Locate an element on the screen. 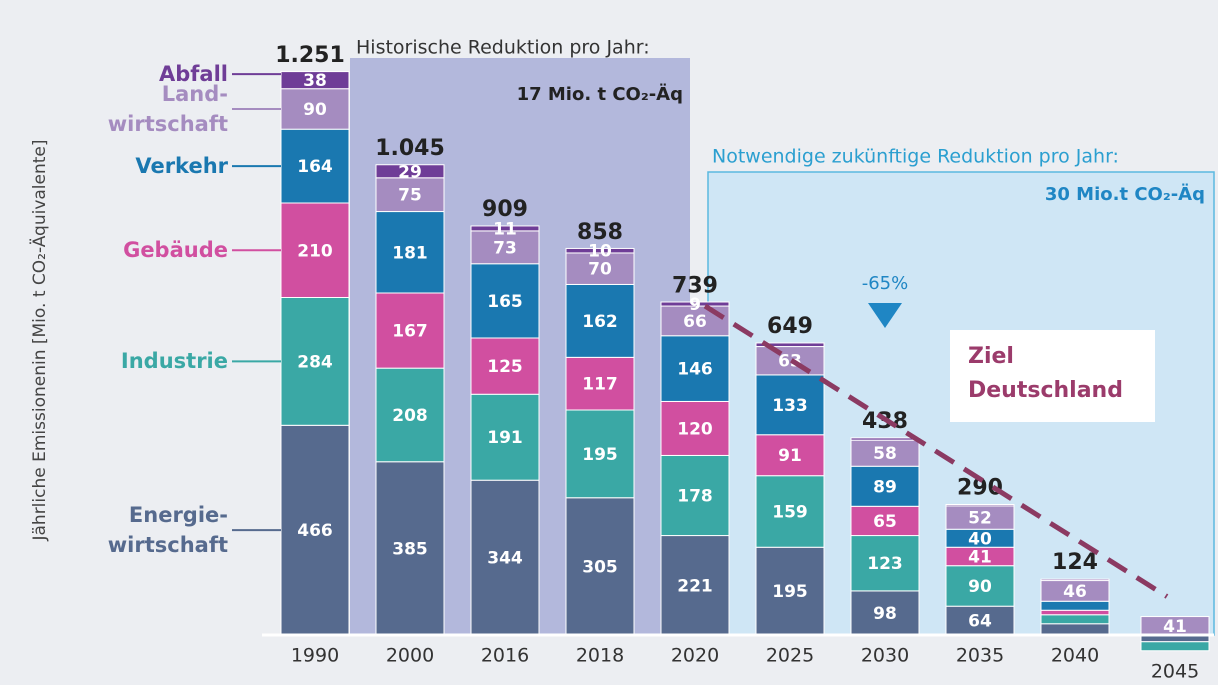 The width and height of the screenshot is (1218, 685). data-label: 65 is located at coordinates (885, 522).